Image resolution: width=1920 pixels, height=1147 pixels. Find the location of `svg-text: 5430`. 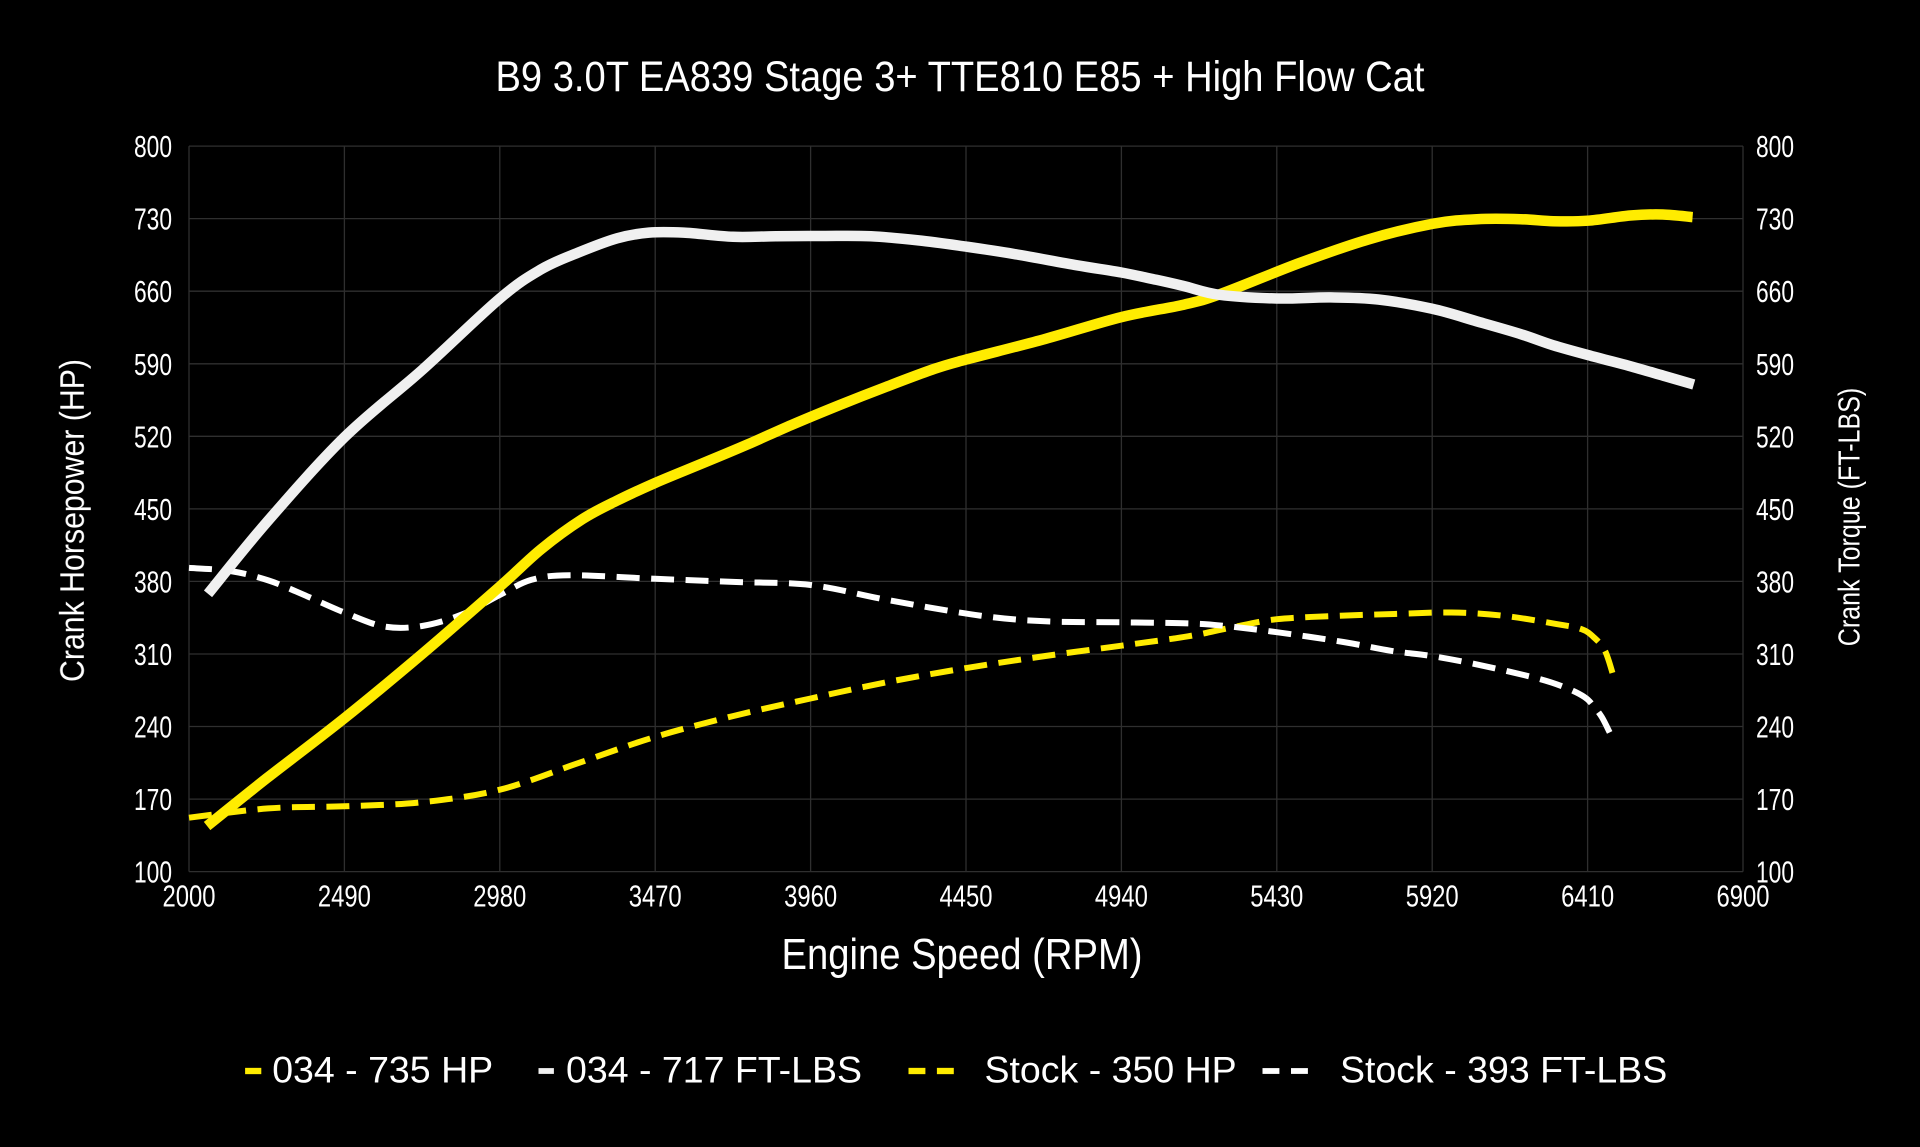

svg-text: 5430 is located at coordinates (1276, 896).